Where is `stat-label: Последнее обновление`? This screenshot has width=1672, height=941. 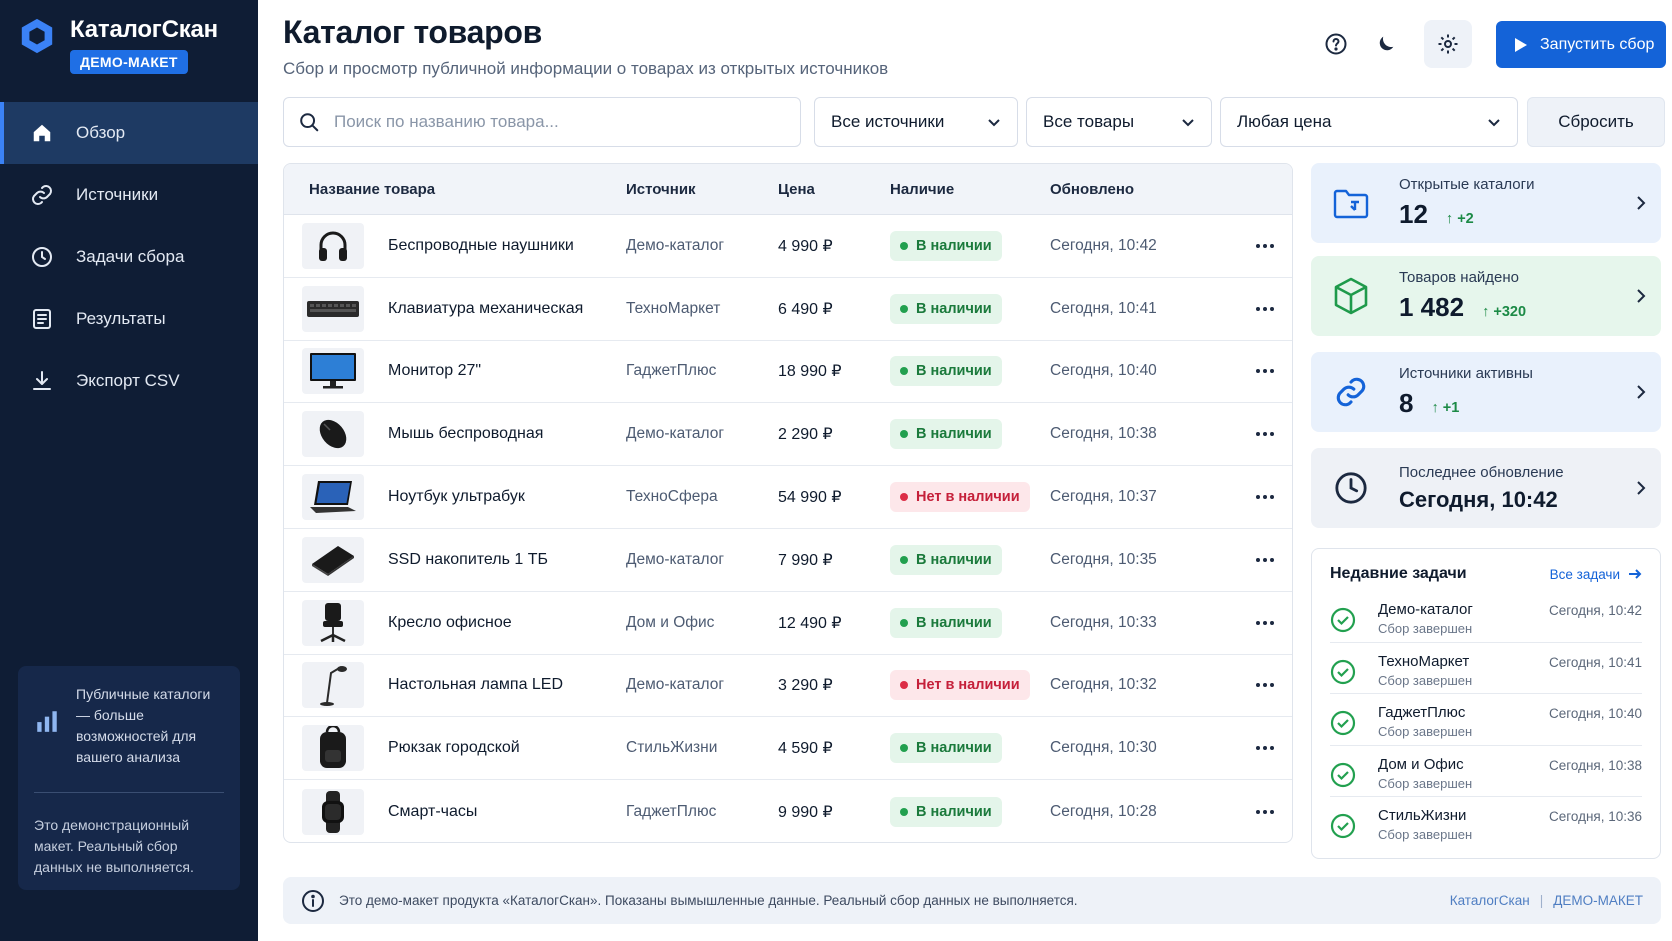 stat-label: Последнее обновление is located at coordinates (1481, 472).